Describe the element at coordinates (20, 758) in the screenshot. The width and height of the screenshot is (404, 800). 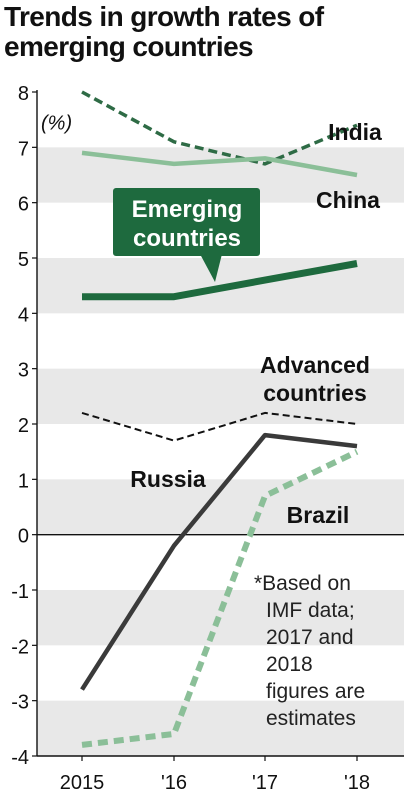
I see `y-tick-label: -4` at that location.